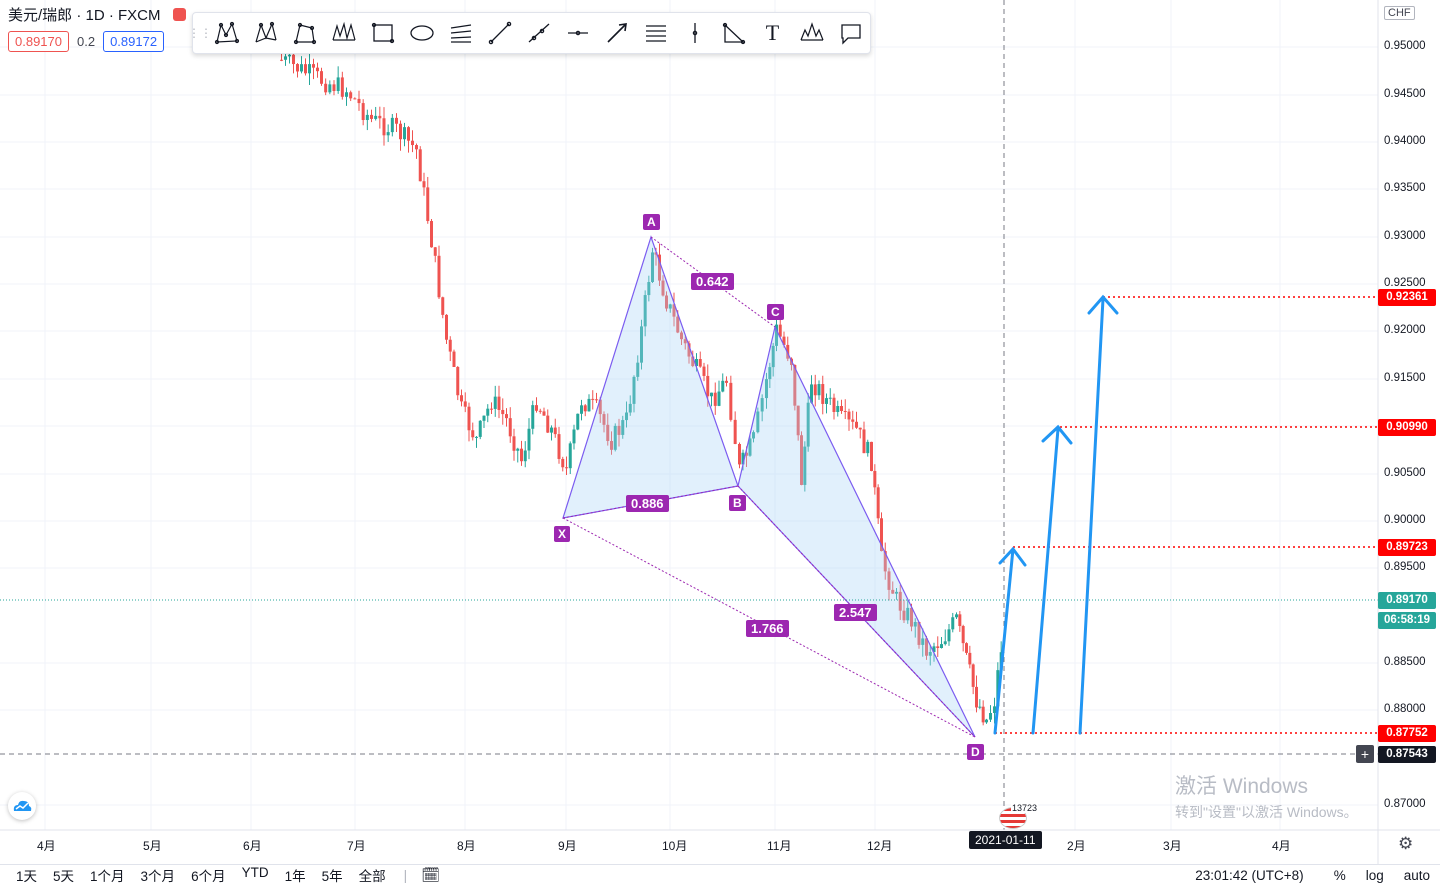 This screenshot has width=1440, height=885. I want to click on pattern-point-c: C, so click(775, 312).